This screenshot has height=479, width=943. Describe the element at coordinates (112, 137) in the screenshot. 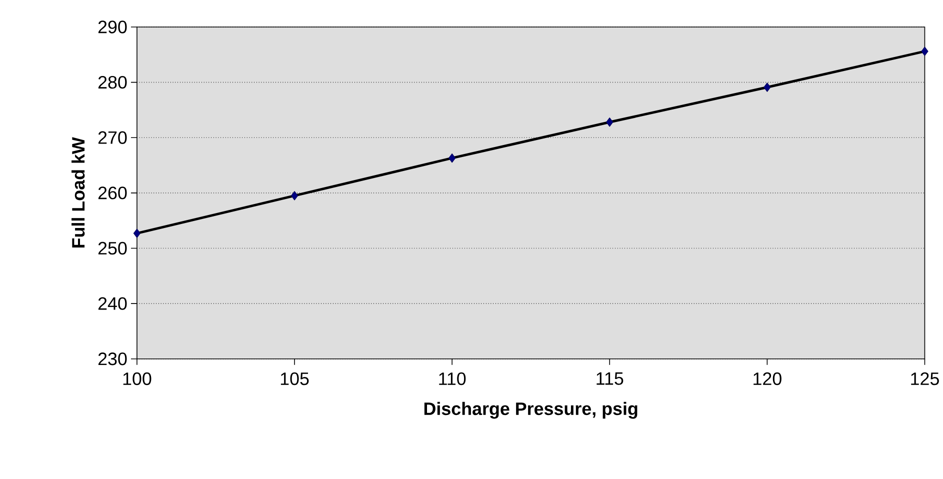

I see `y-tick-label: 270` at that location.